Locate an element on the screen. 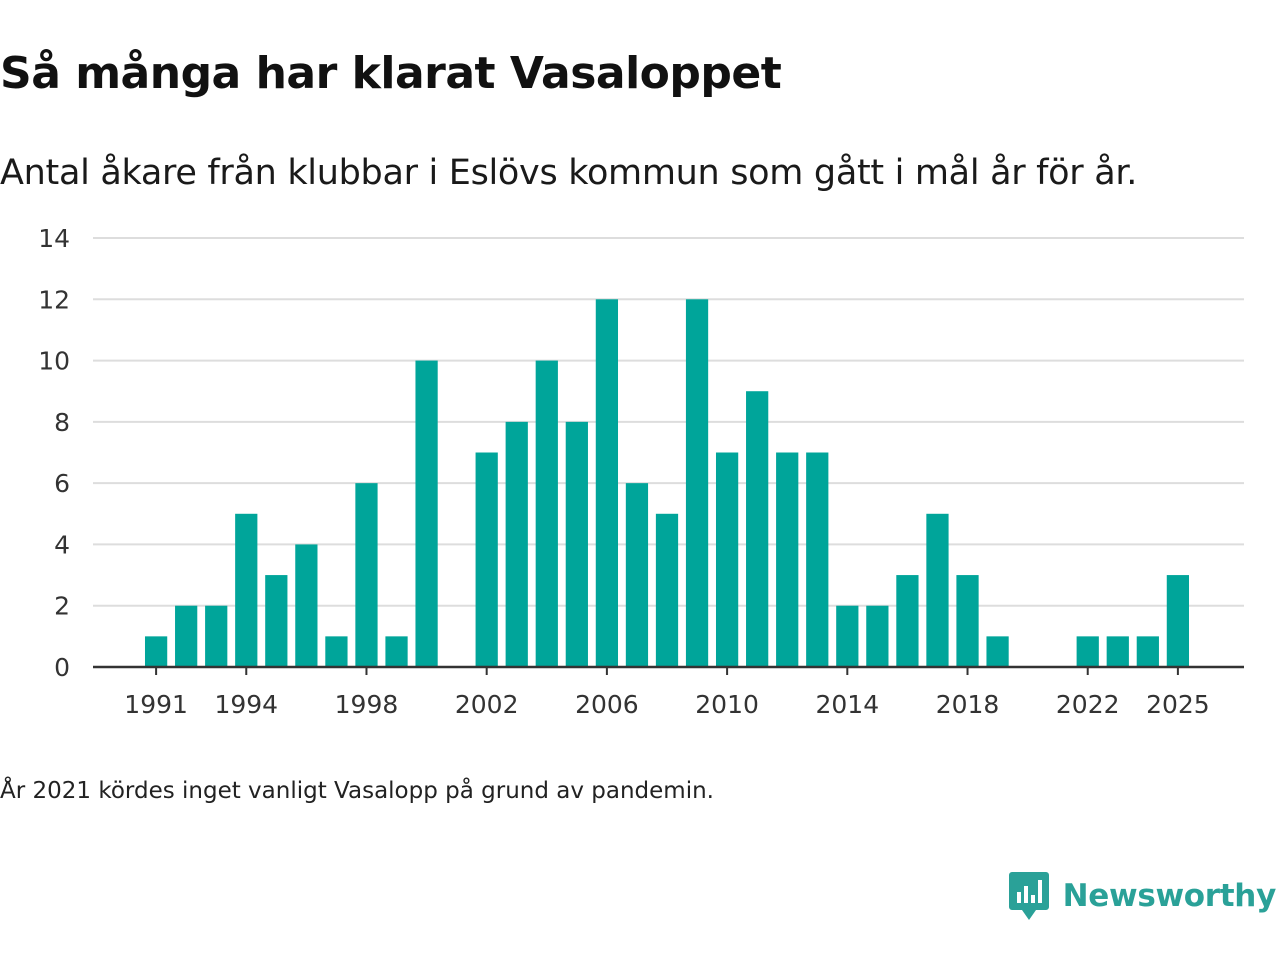 The height and width of the screenshot is (960, 1280). brand-name: Newsworthy is located at coordinates (1169, 896).